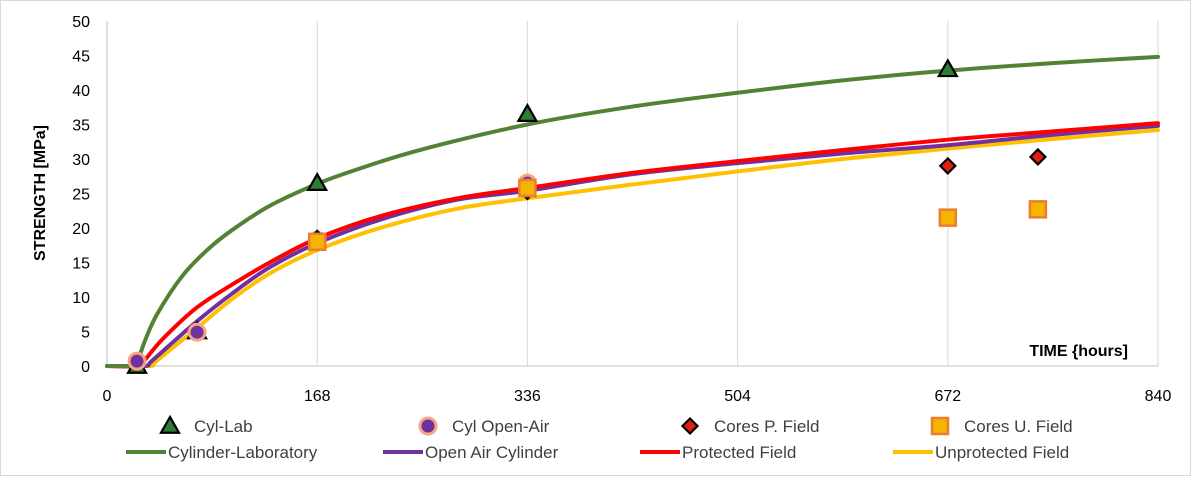  Describe the element at coordinates (947, 396) in the screenshot. I see `x-tick-label: 672` at that location.